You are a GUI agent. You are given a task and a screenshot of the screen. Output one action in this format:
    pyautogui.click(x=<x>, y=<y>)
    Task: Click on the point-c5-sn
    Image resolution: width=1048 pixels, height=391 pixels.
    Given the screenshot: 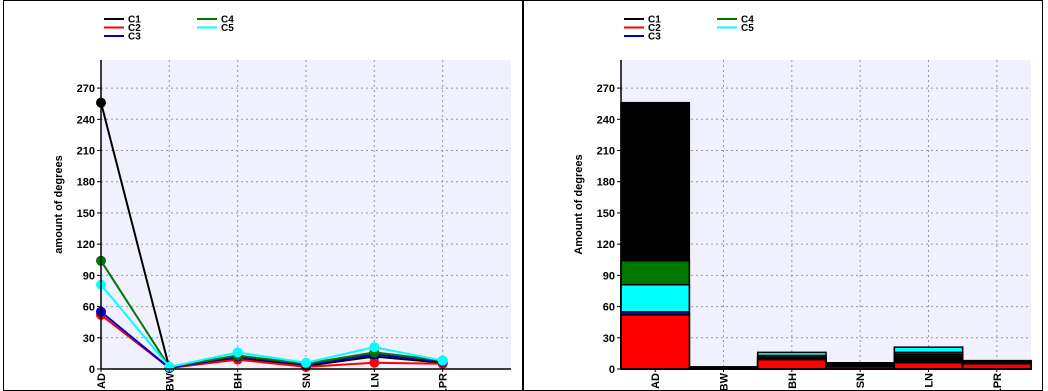 What is the action you would take?
    pyautogui.click(x=306, y=362)
    